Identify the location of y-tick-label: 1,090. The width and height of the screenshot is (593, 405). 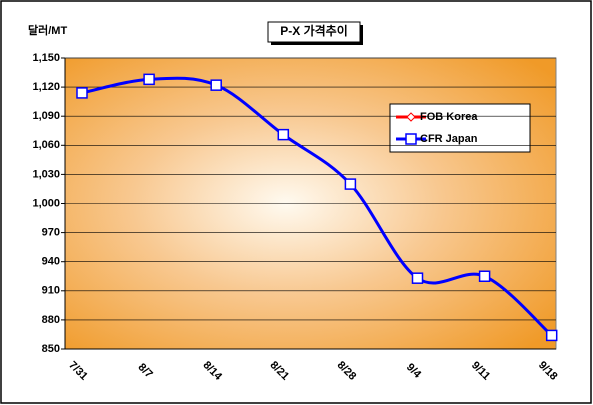
(46, 116).